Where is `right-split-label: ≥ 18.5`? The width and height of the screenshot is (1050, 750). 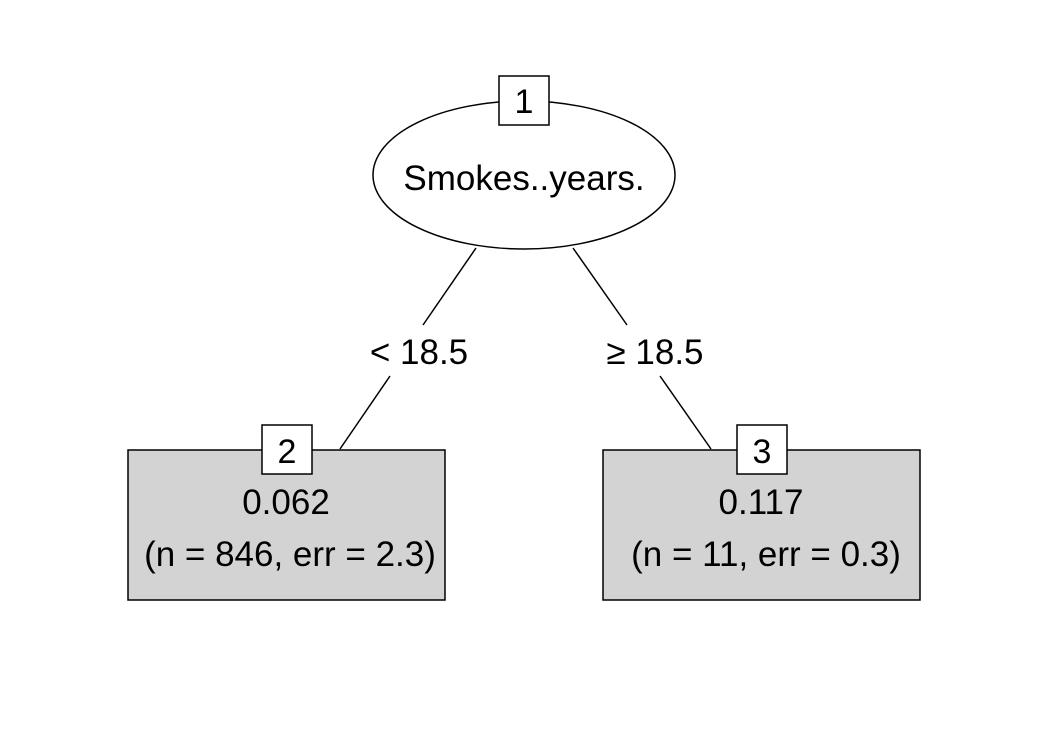 right-split-label: ≥ 18.5 is located at coordinates (654, 352).